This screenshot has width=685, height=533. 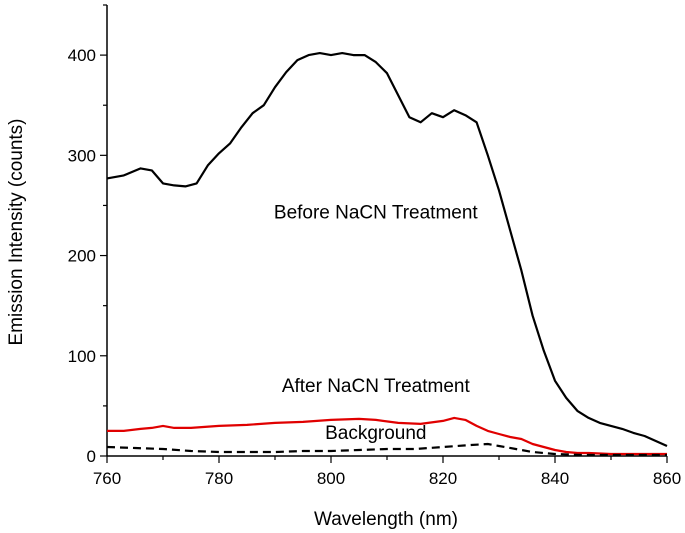 What do you see at coordinates (376, 212) in the screenshot?
I see `annotation-label: Before NaCN Treatment` at bounding box center [376, 212].